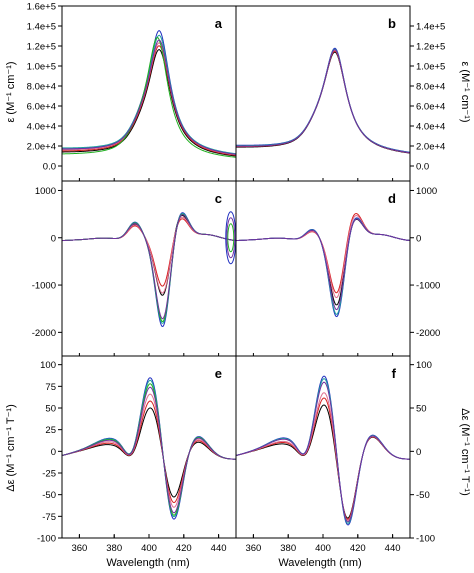 The width and height of the screenshot is (474, 573). I want to click on x-axis-label-right: Wavelength (nm), so click(319, 563).